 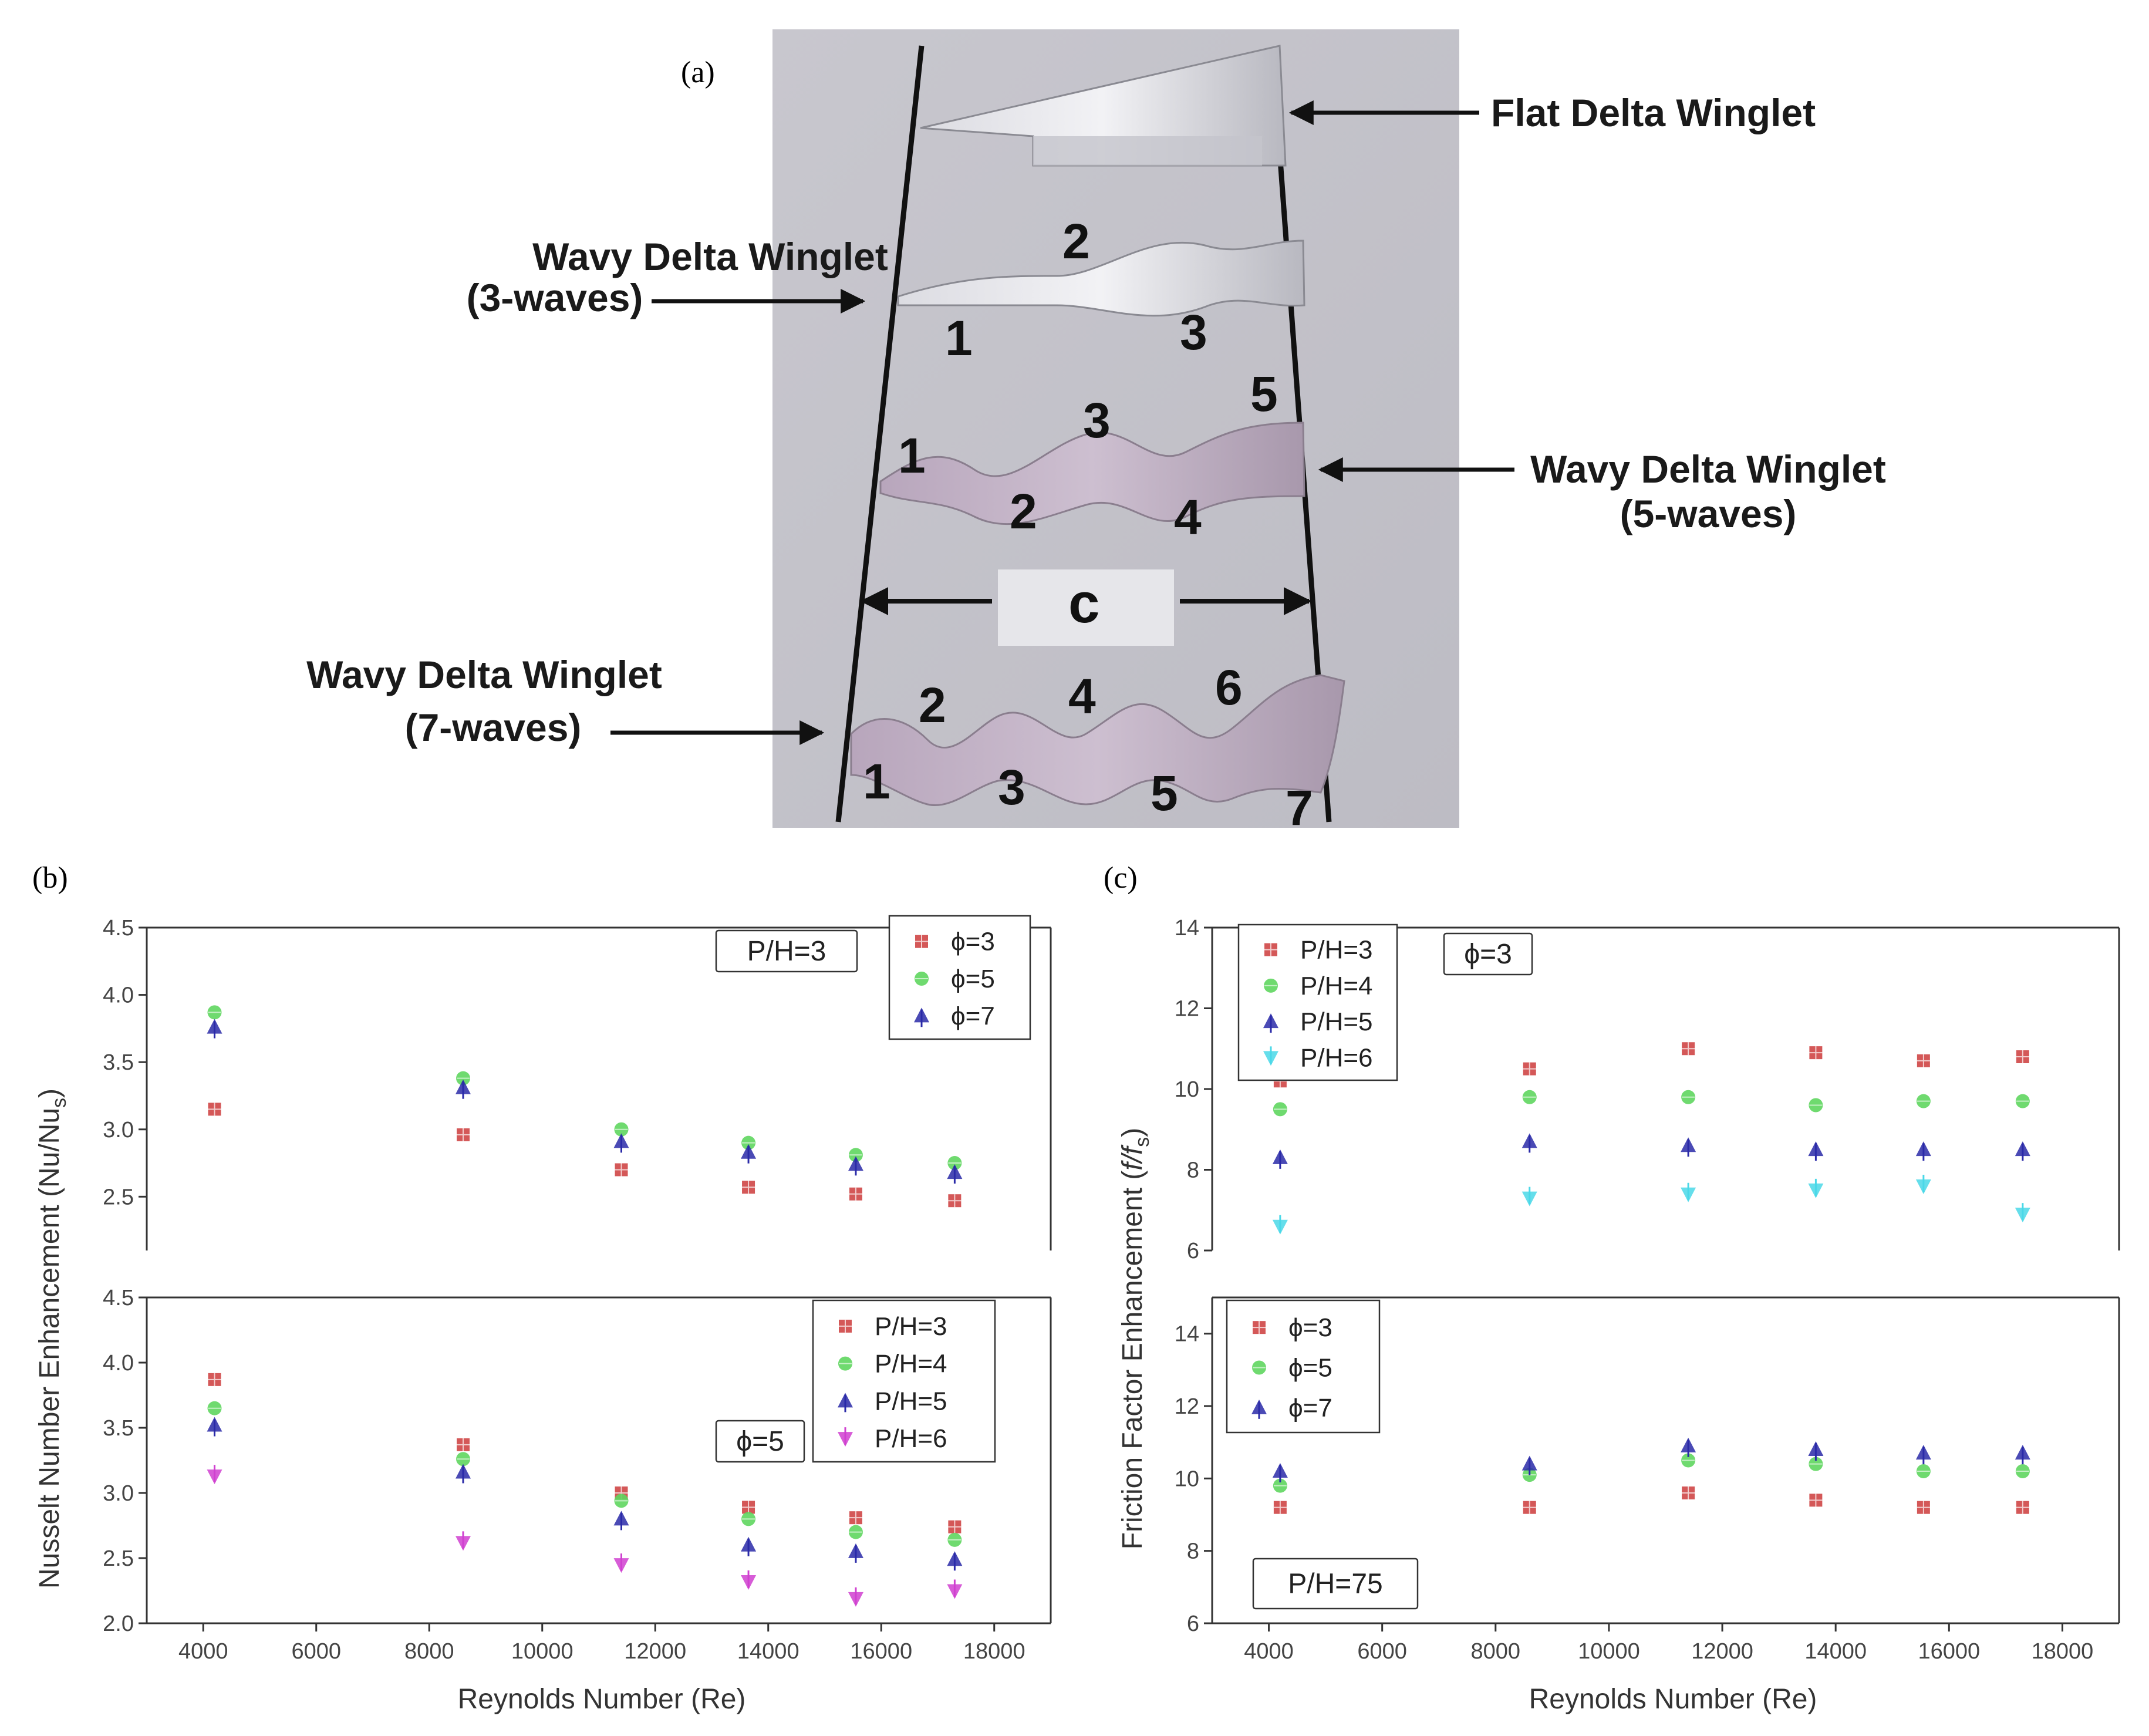 What do you see at coordinates (1229, 687) in the screenshot?
I see `wave-number: 6` at bounding box center [1229, 687].